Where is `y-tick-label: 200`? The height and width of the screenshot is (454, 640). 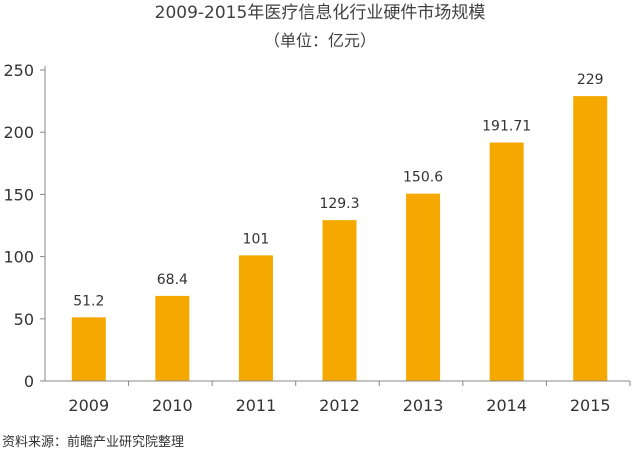 y-tick-label: 200 is located at coordinates (18, 132).